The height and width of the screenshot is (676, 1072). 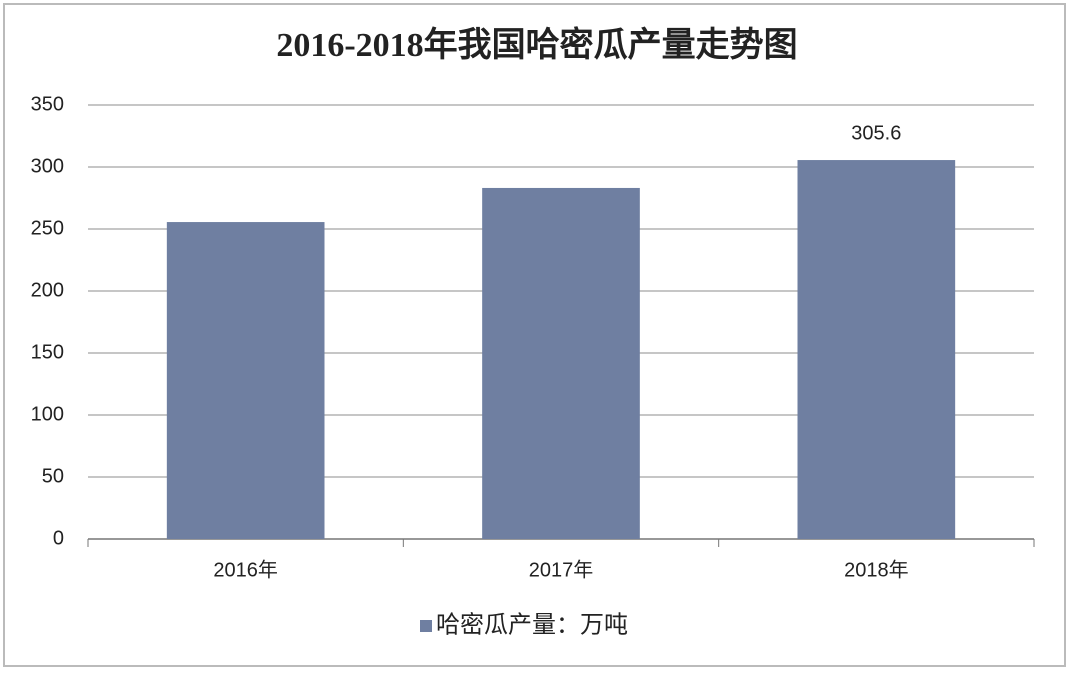 What do you see at coordinates (47, 414) in the screenshot?
I see `y-tick-label: 100` at bounding box center [47, 414].